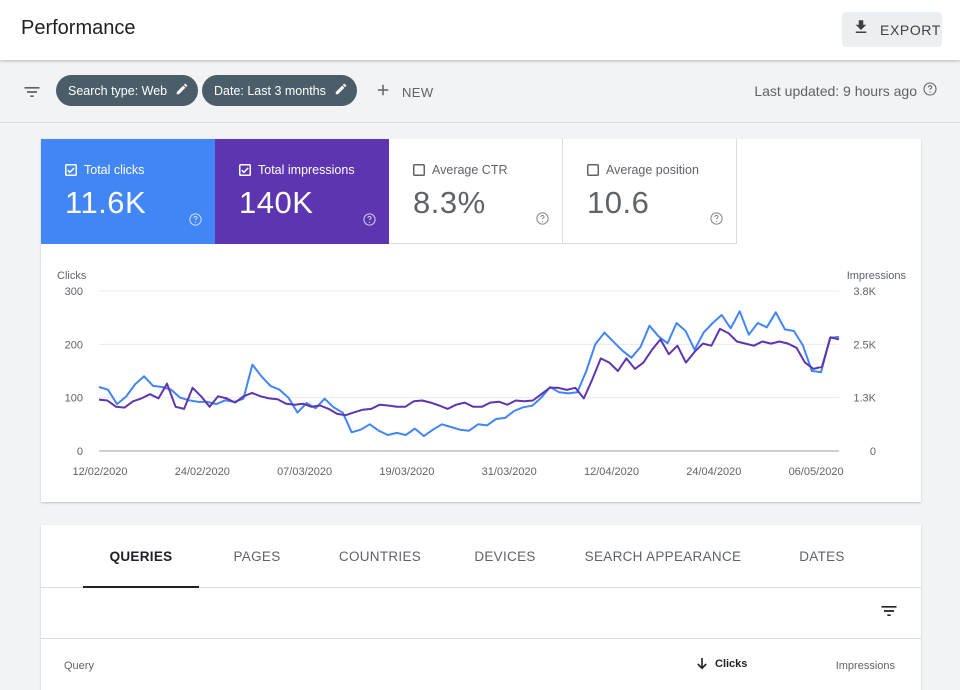 The image size is (960, 690). I want to click on metric-value: 10.6, so click(618, 202).